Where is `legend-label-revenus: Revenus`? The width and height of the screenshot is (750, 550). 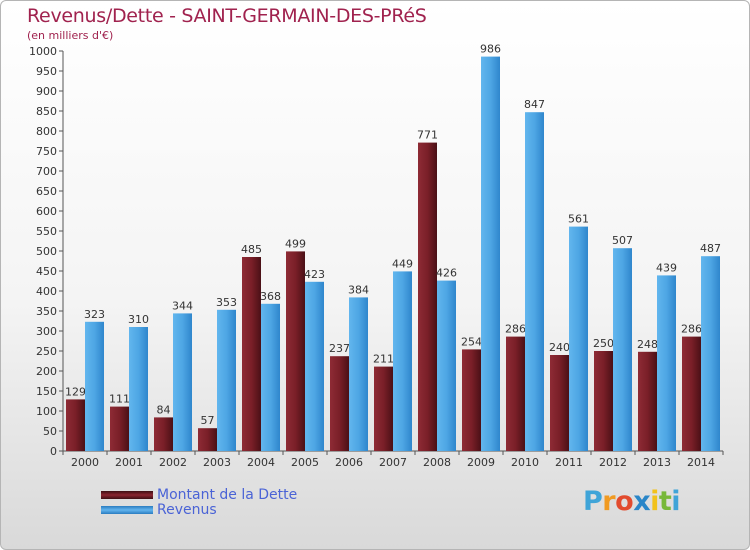
legend-label-revenus: Revenus is located at coordinates (187, 510).